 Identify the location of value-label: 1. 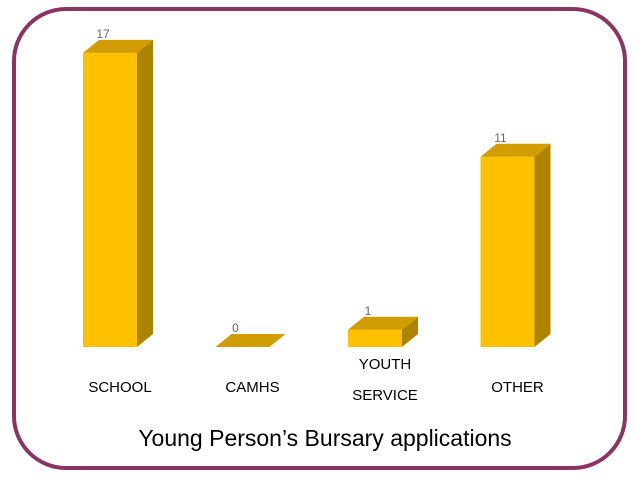
(368, 311).